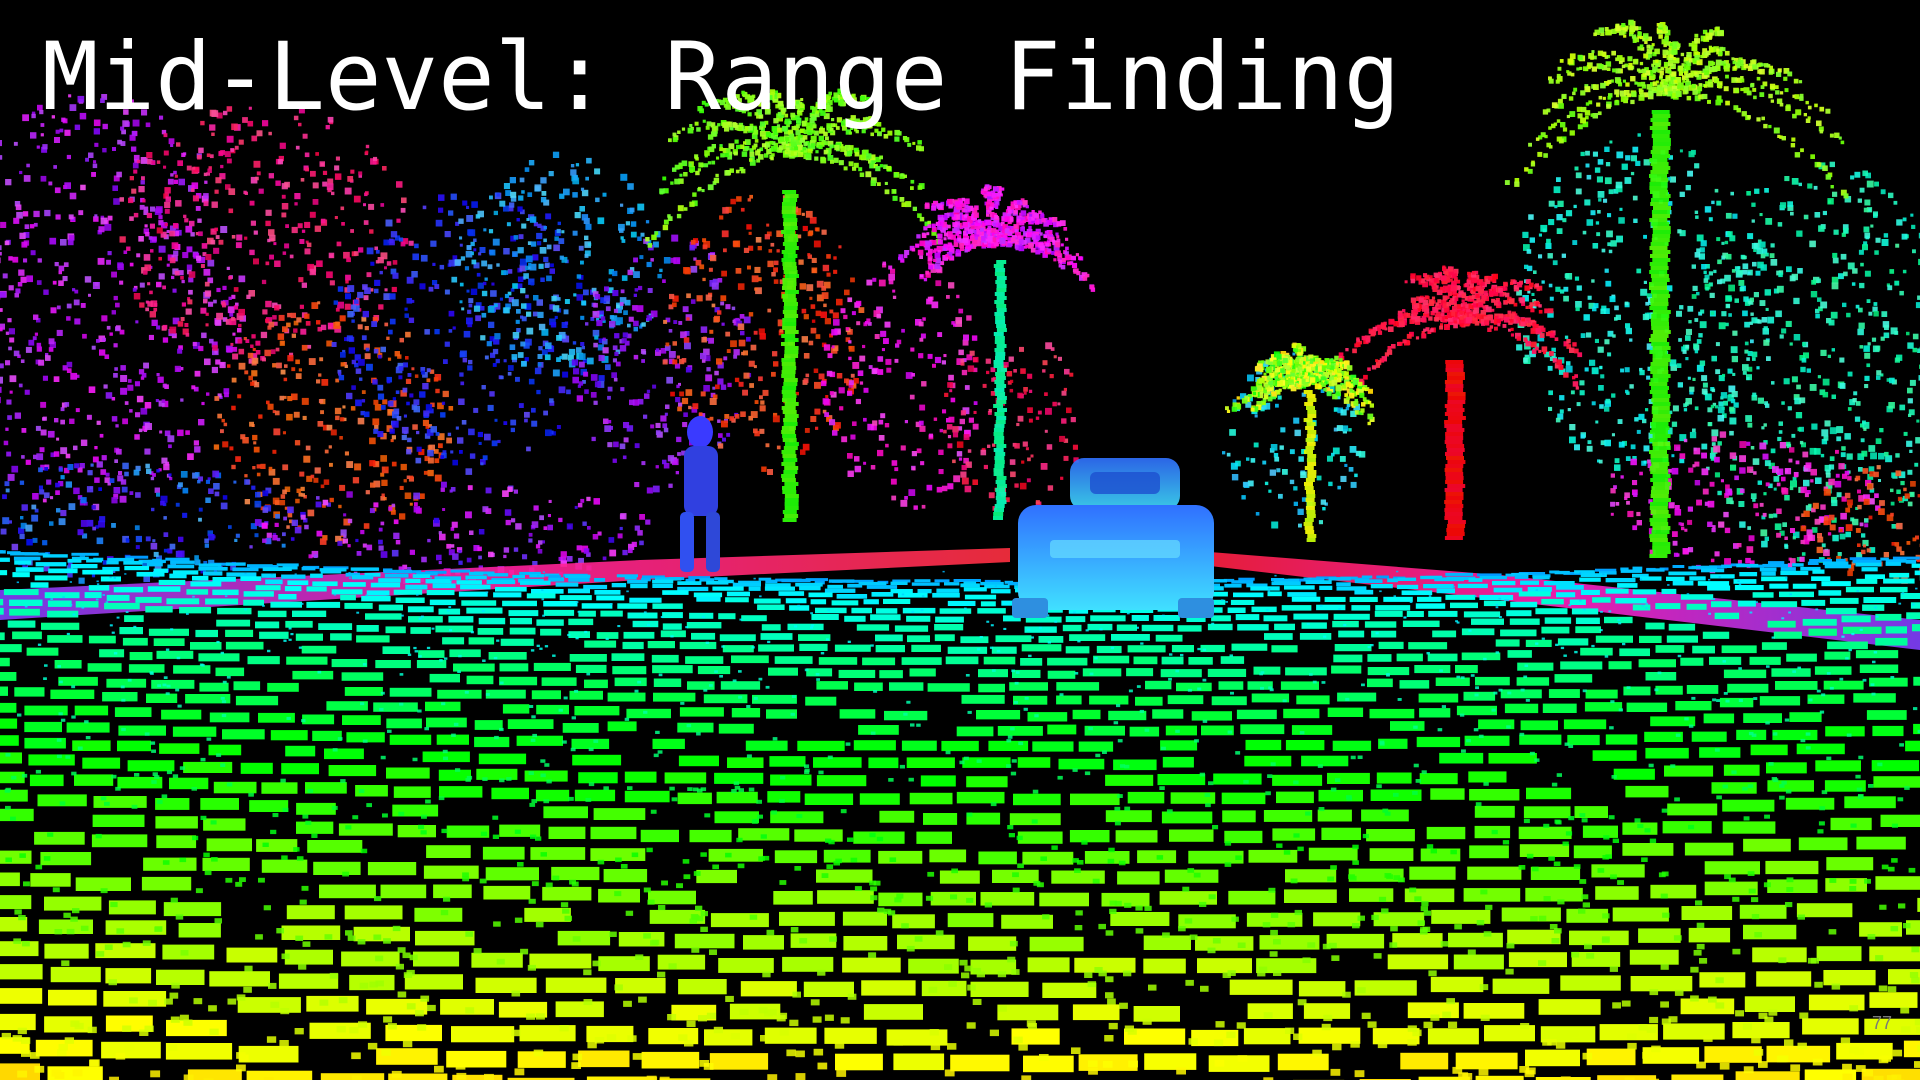 The width and height of the screenshot is (1920, 1080). Describe the element at coordinates (1113, 538) in the screenshot. I see `car-point-cloud` at that location.